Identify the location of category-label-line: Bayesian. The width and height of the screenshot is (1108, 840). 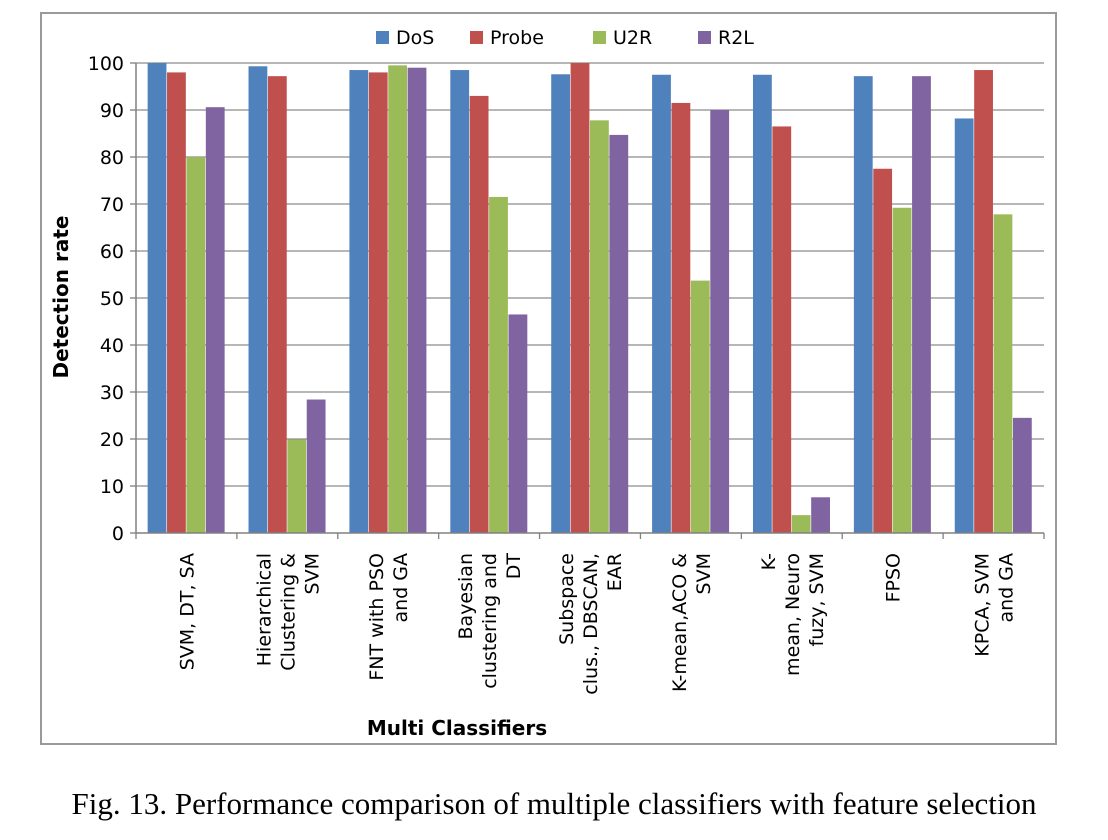
(466, 596).